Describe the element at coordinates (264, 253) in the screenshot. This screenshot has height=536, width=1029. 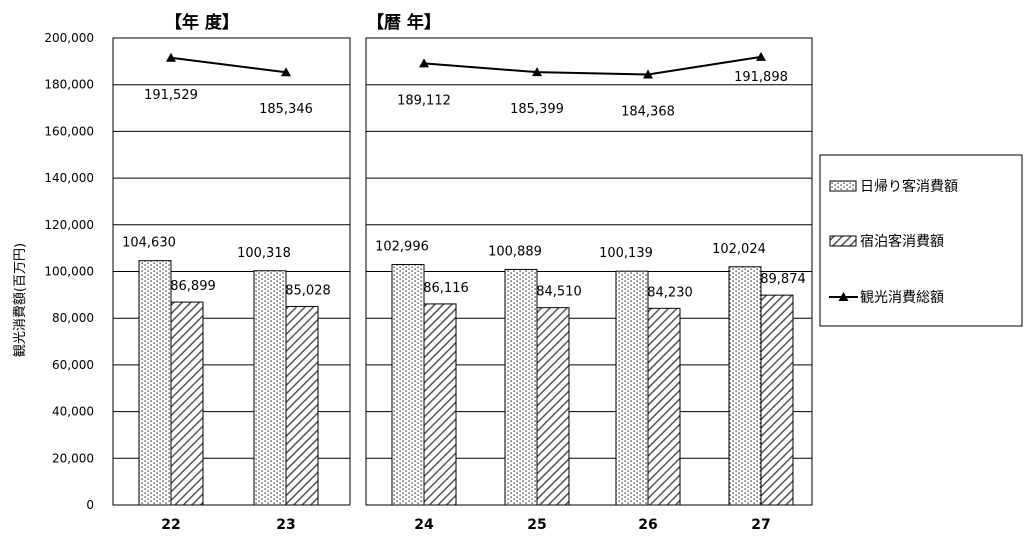
I see `data-label-day-trip: 100,318` at that location.